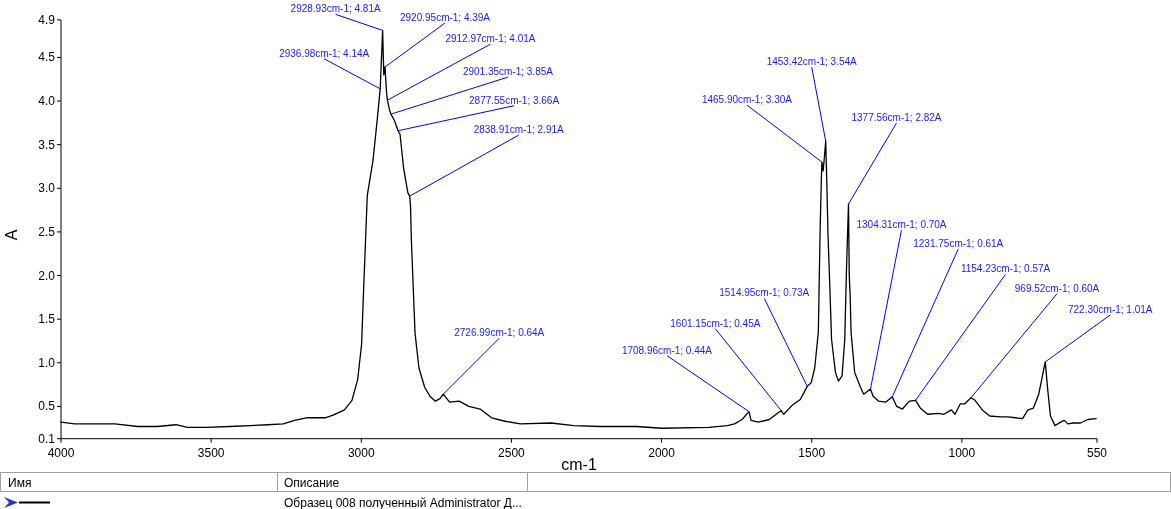 This screenshot has height=509, width=1171. What do you see at coordinates (508, 71) in the screenshot?
I see `annotation: 2901.35cm-1; 3.85A` at bounding box center [508, 71].